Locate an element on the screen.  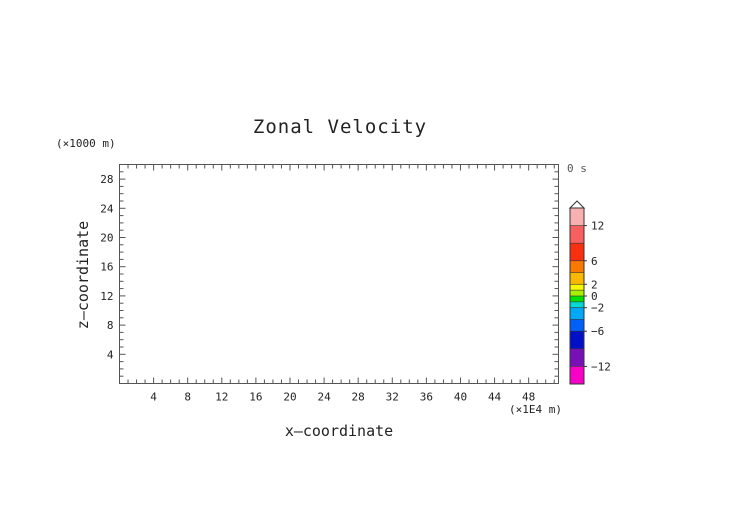
colorbar-tick-label: 6 is located at coordinates (594, 261).